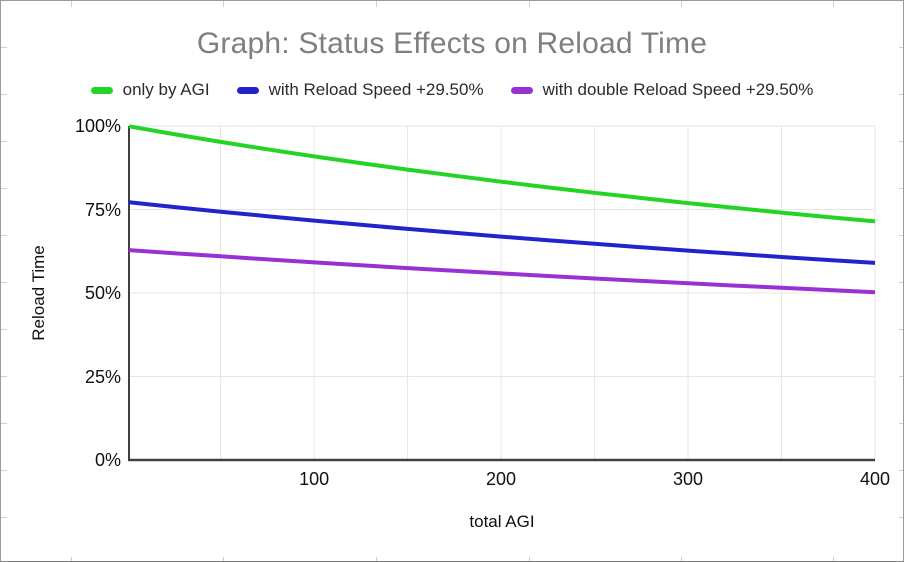  I want to click on legend-label: with double Reload Speed +29.50%, so click(678, 89).